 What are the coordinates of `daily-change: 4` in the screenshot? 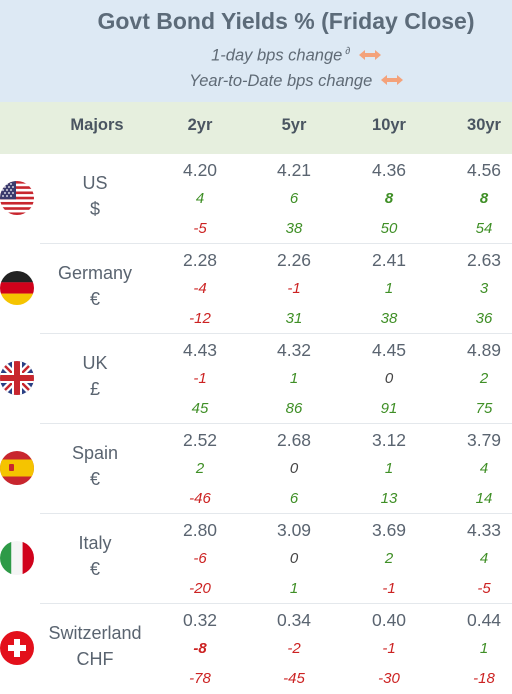 It's located at (484, 468).